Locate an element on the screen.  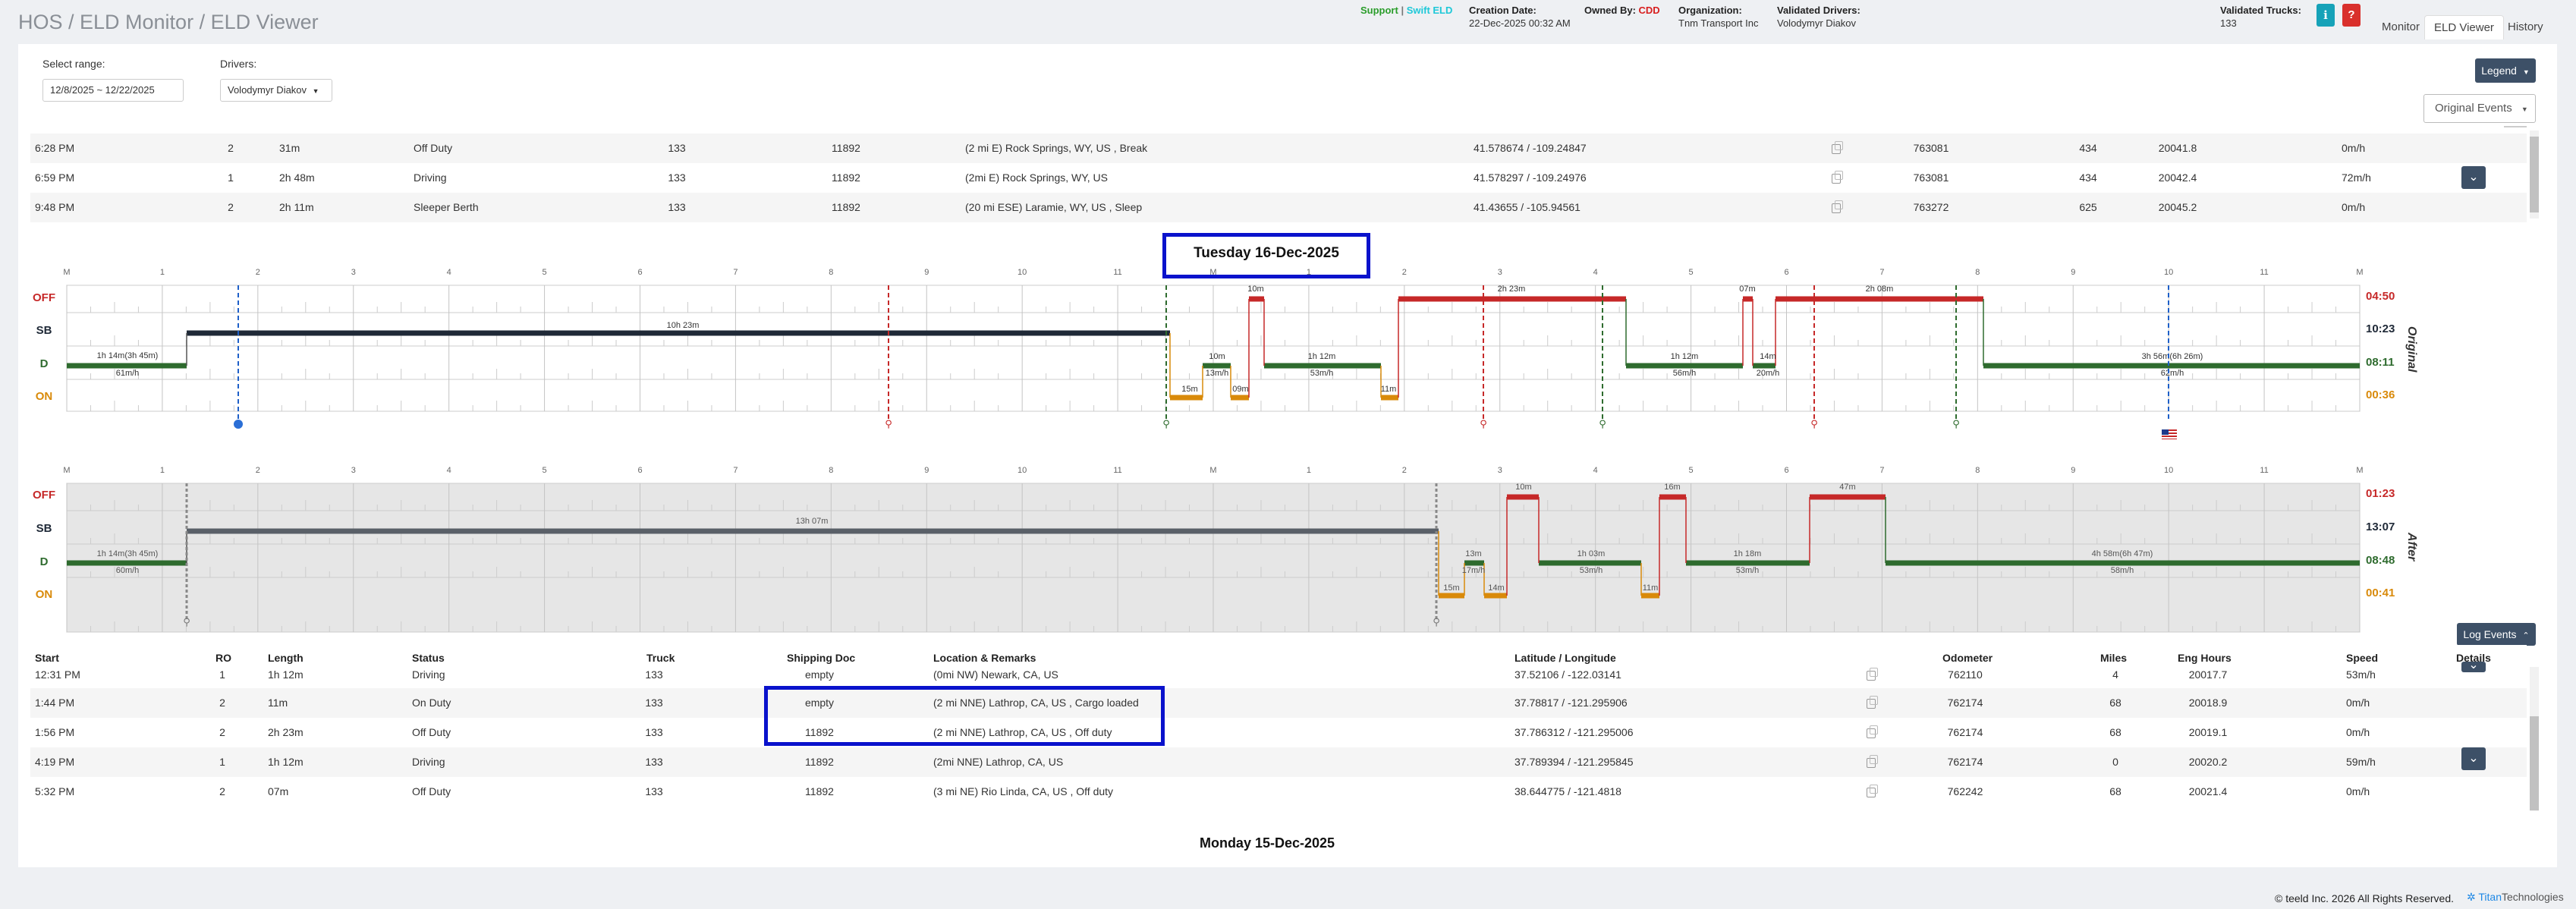
column-header: Odometer is located at coordinates (1967, 658).